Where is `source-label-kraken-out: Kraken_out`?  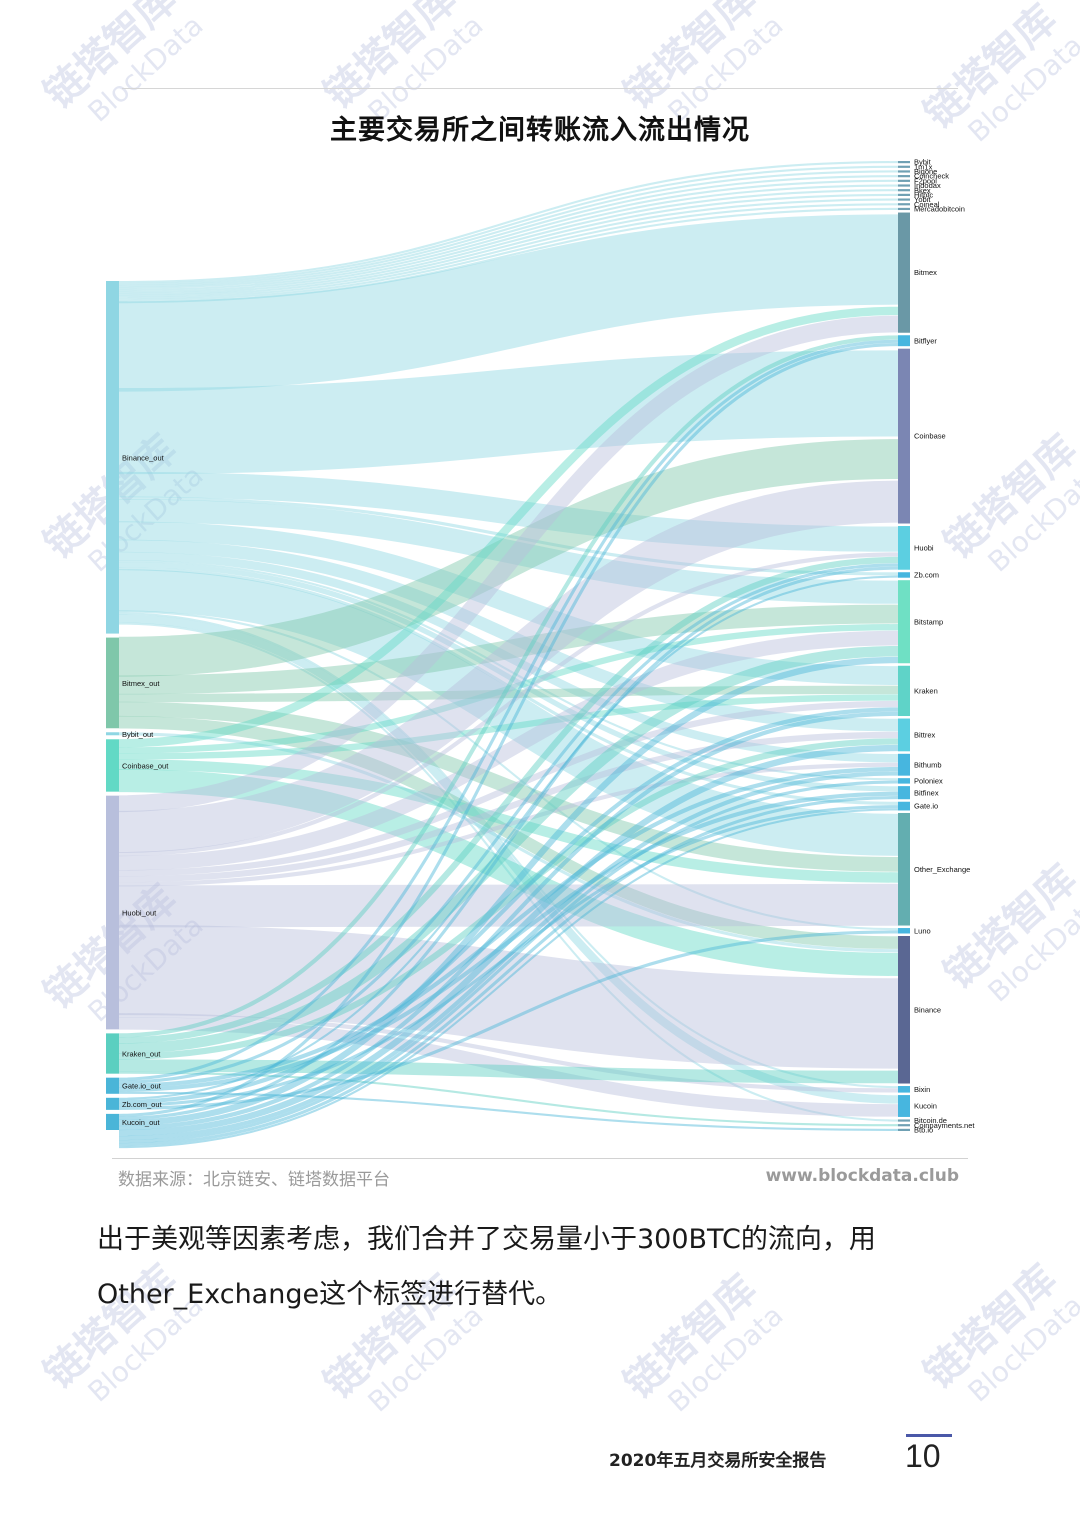 source-label-kraken-out: Kraken_out is located at coordinates (141, 1054).